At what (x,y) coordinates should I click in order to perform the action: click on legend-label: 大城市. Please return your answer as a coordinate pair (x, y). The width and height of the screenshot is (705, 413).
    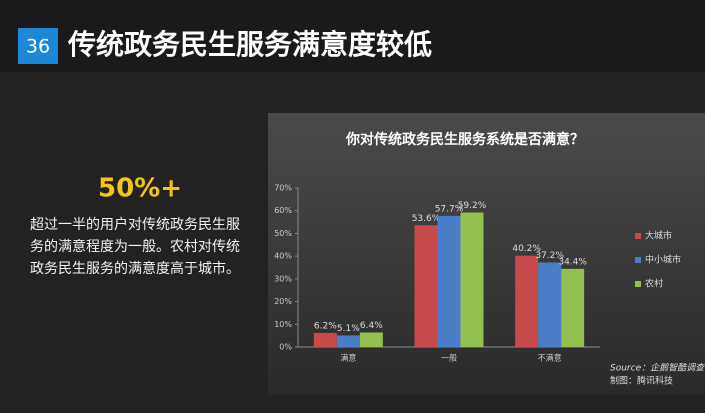
    Looking at the image, I should click on (658, 236).